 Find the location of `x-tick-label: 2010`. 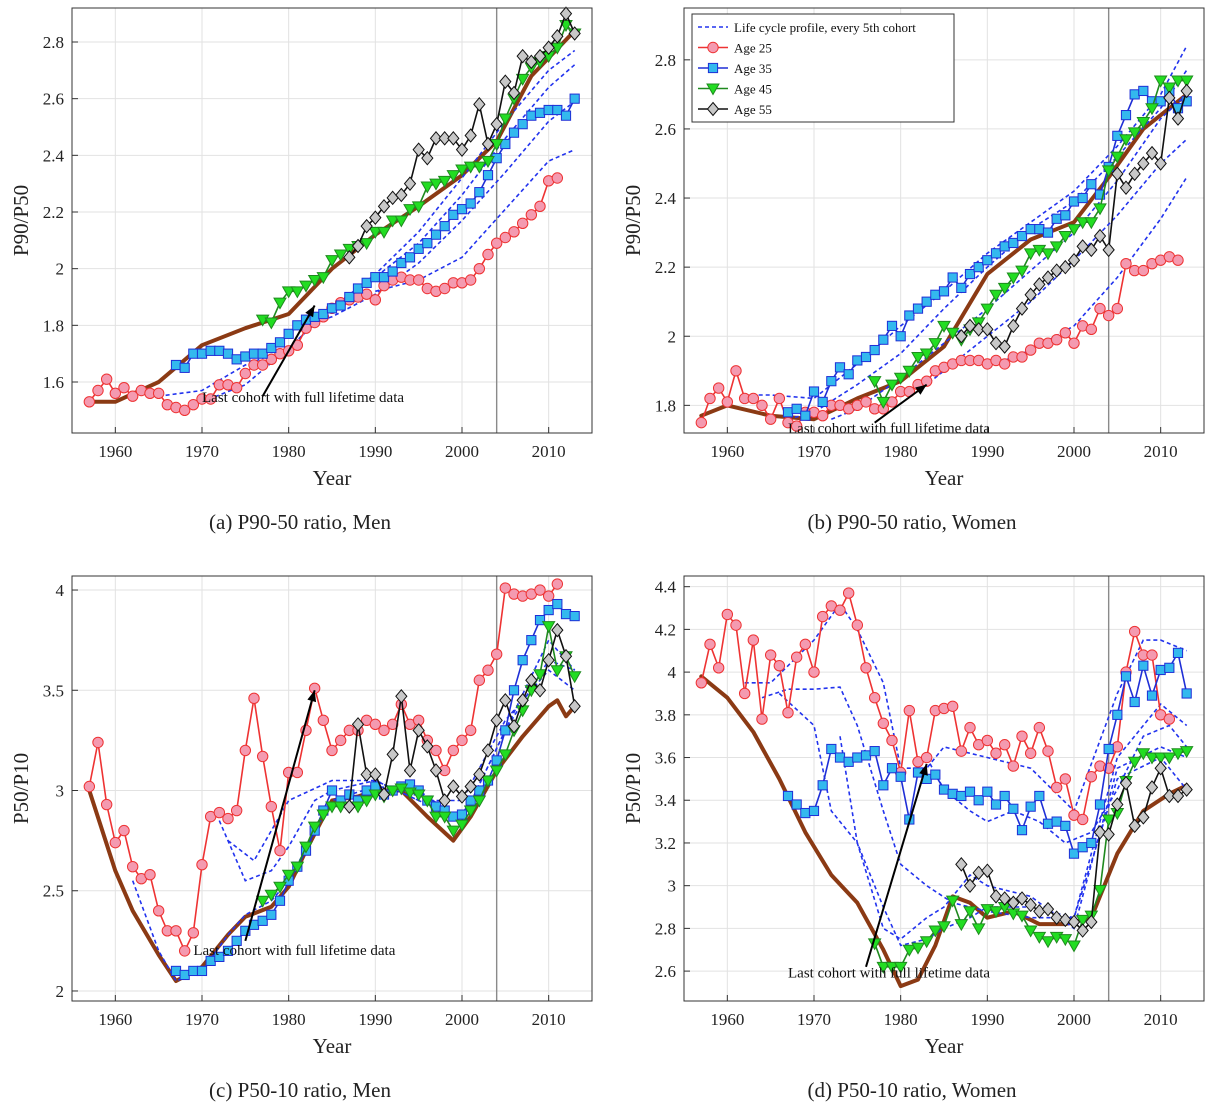

x-tick-label: 2010 is located at coordinates (1161, 1019).